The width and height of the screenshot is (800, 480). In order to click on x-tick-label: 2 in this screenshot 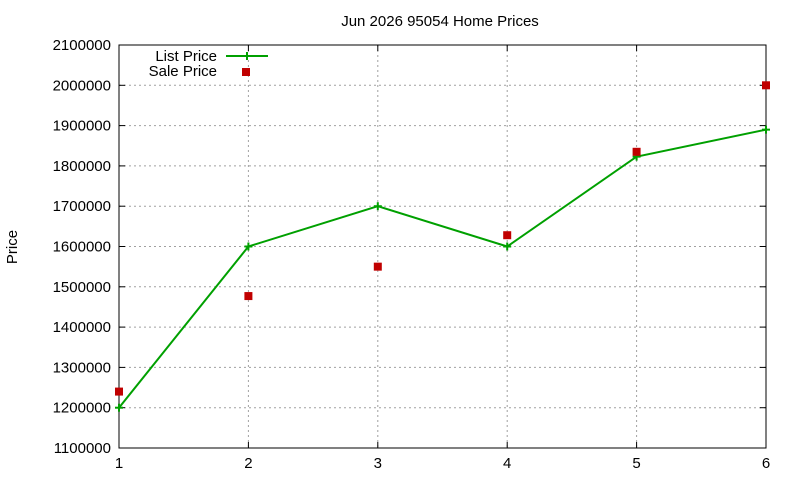, I will do `click(248, 463)`.